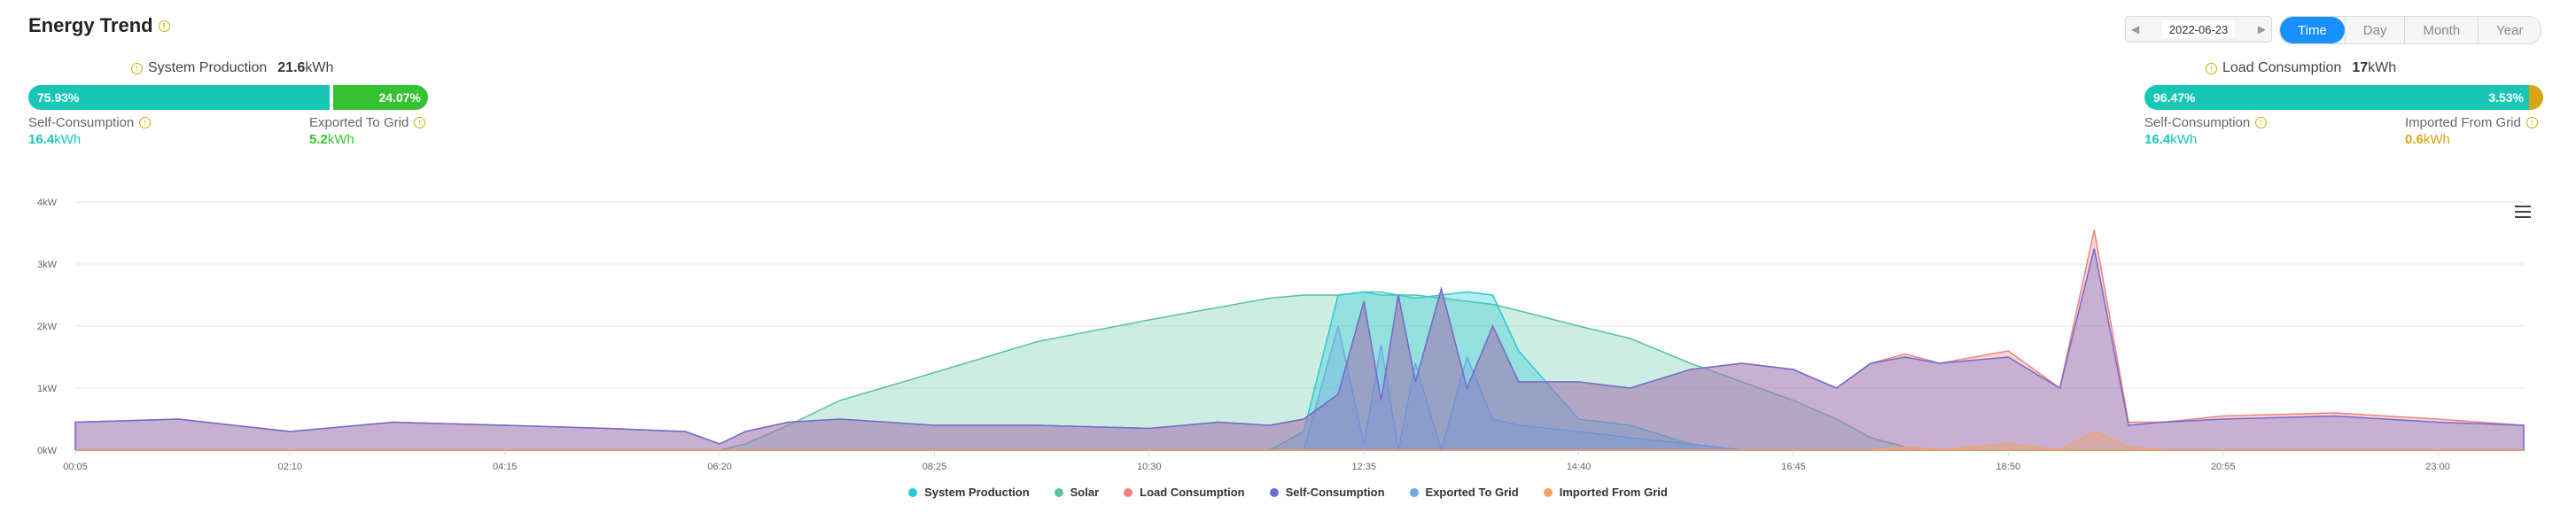 This screenshot has width=2576, height=521. What do you see at coordinates (2198, 122) in the screenshot?
I see `consumption-self-label: Self-Consumption` at bounding box center [2198, 122].